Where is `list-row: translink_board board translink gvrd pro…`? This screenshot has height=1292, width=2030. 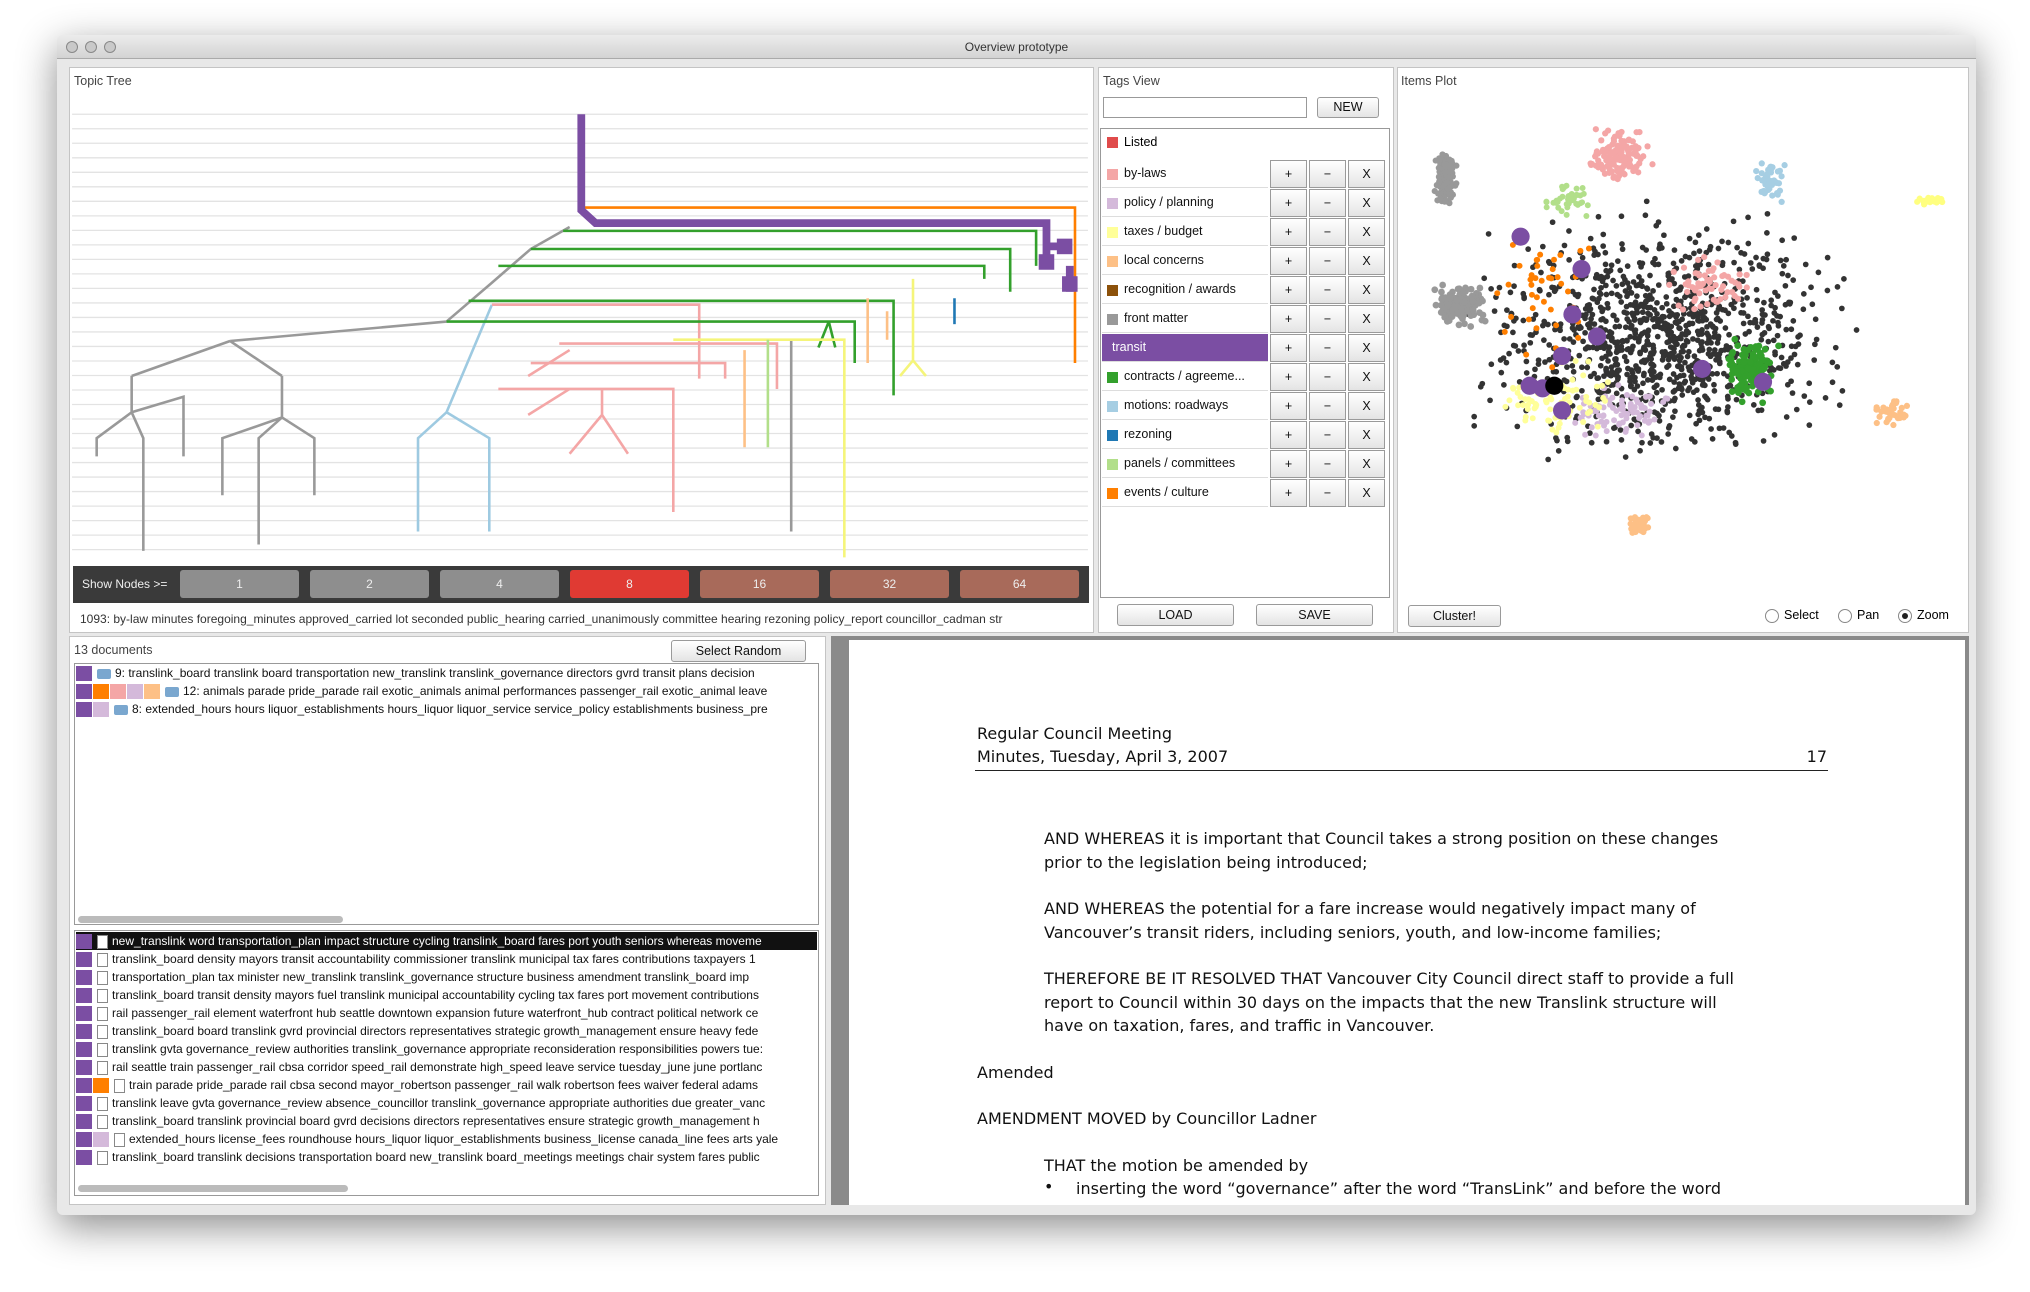 list-row: translink_board board translink gvrd pro… is located at coordinates (446, 1031).